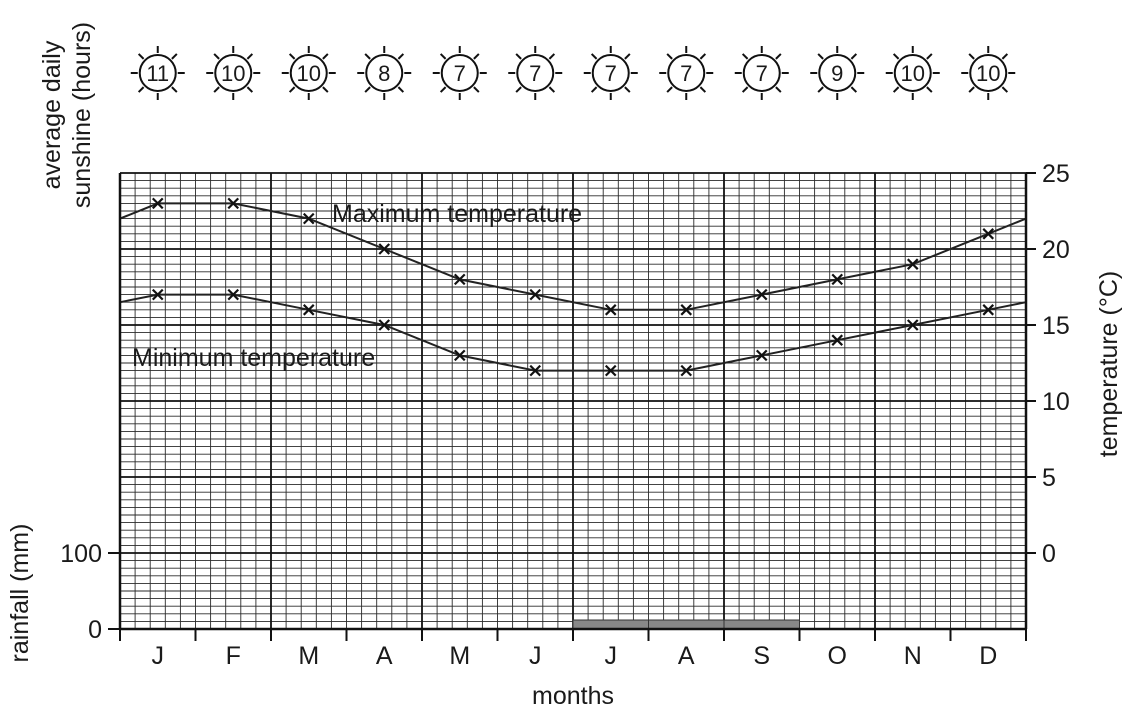 The image size is (1130, 715). I want to click on temperature-tick-labels: 0 5 10 15 20 25, so click(1056, 364).